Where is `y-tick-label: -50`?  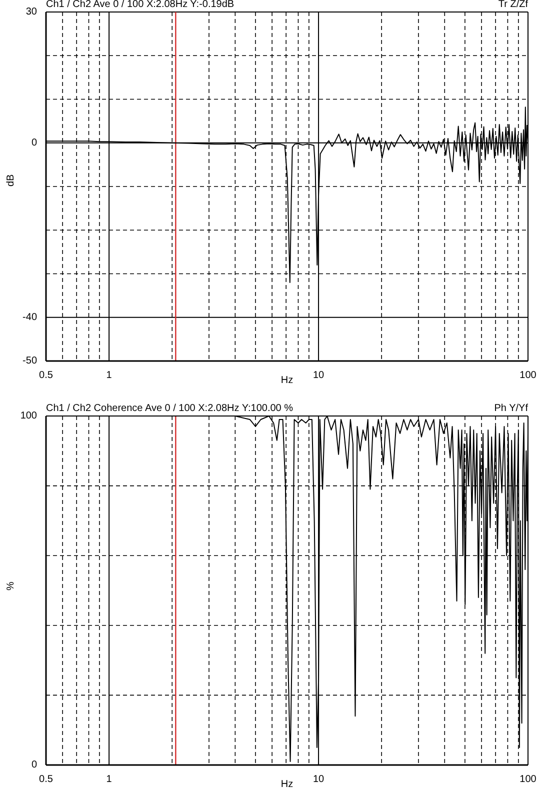 y-tick-label: -50 is located at coordinates (30, 361).